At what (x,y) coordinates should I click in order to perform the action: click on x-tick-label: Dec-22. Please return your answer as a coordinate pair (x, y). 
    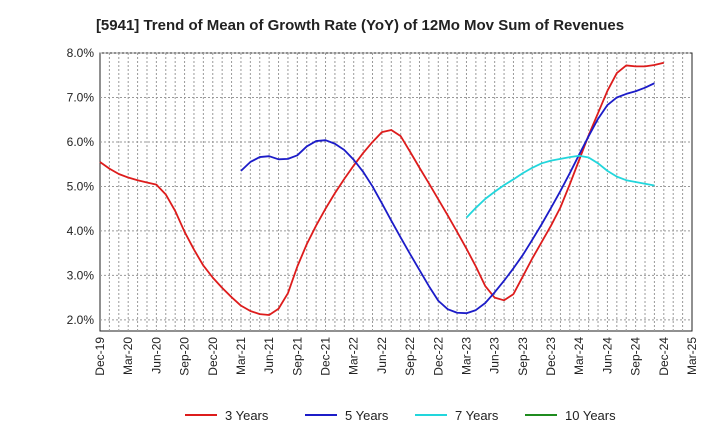
    Looking at the image, I should click on (438, 356).